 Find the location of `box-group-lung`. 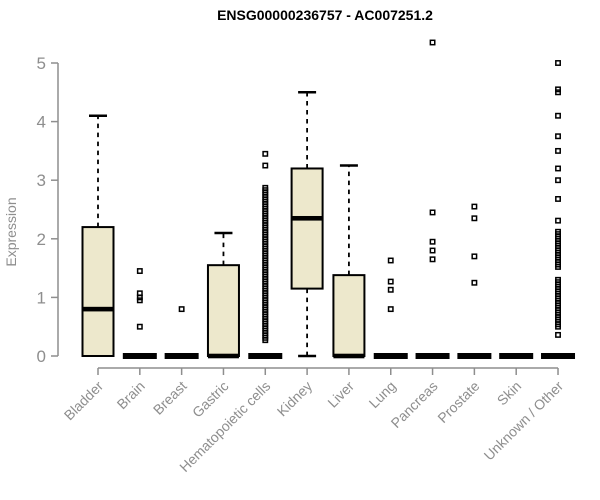

box-group-lung is located at coordinates (390, 308).